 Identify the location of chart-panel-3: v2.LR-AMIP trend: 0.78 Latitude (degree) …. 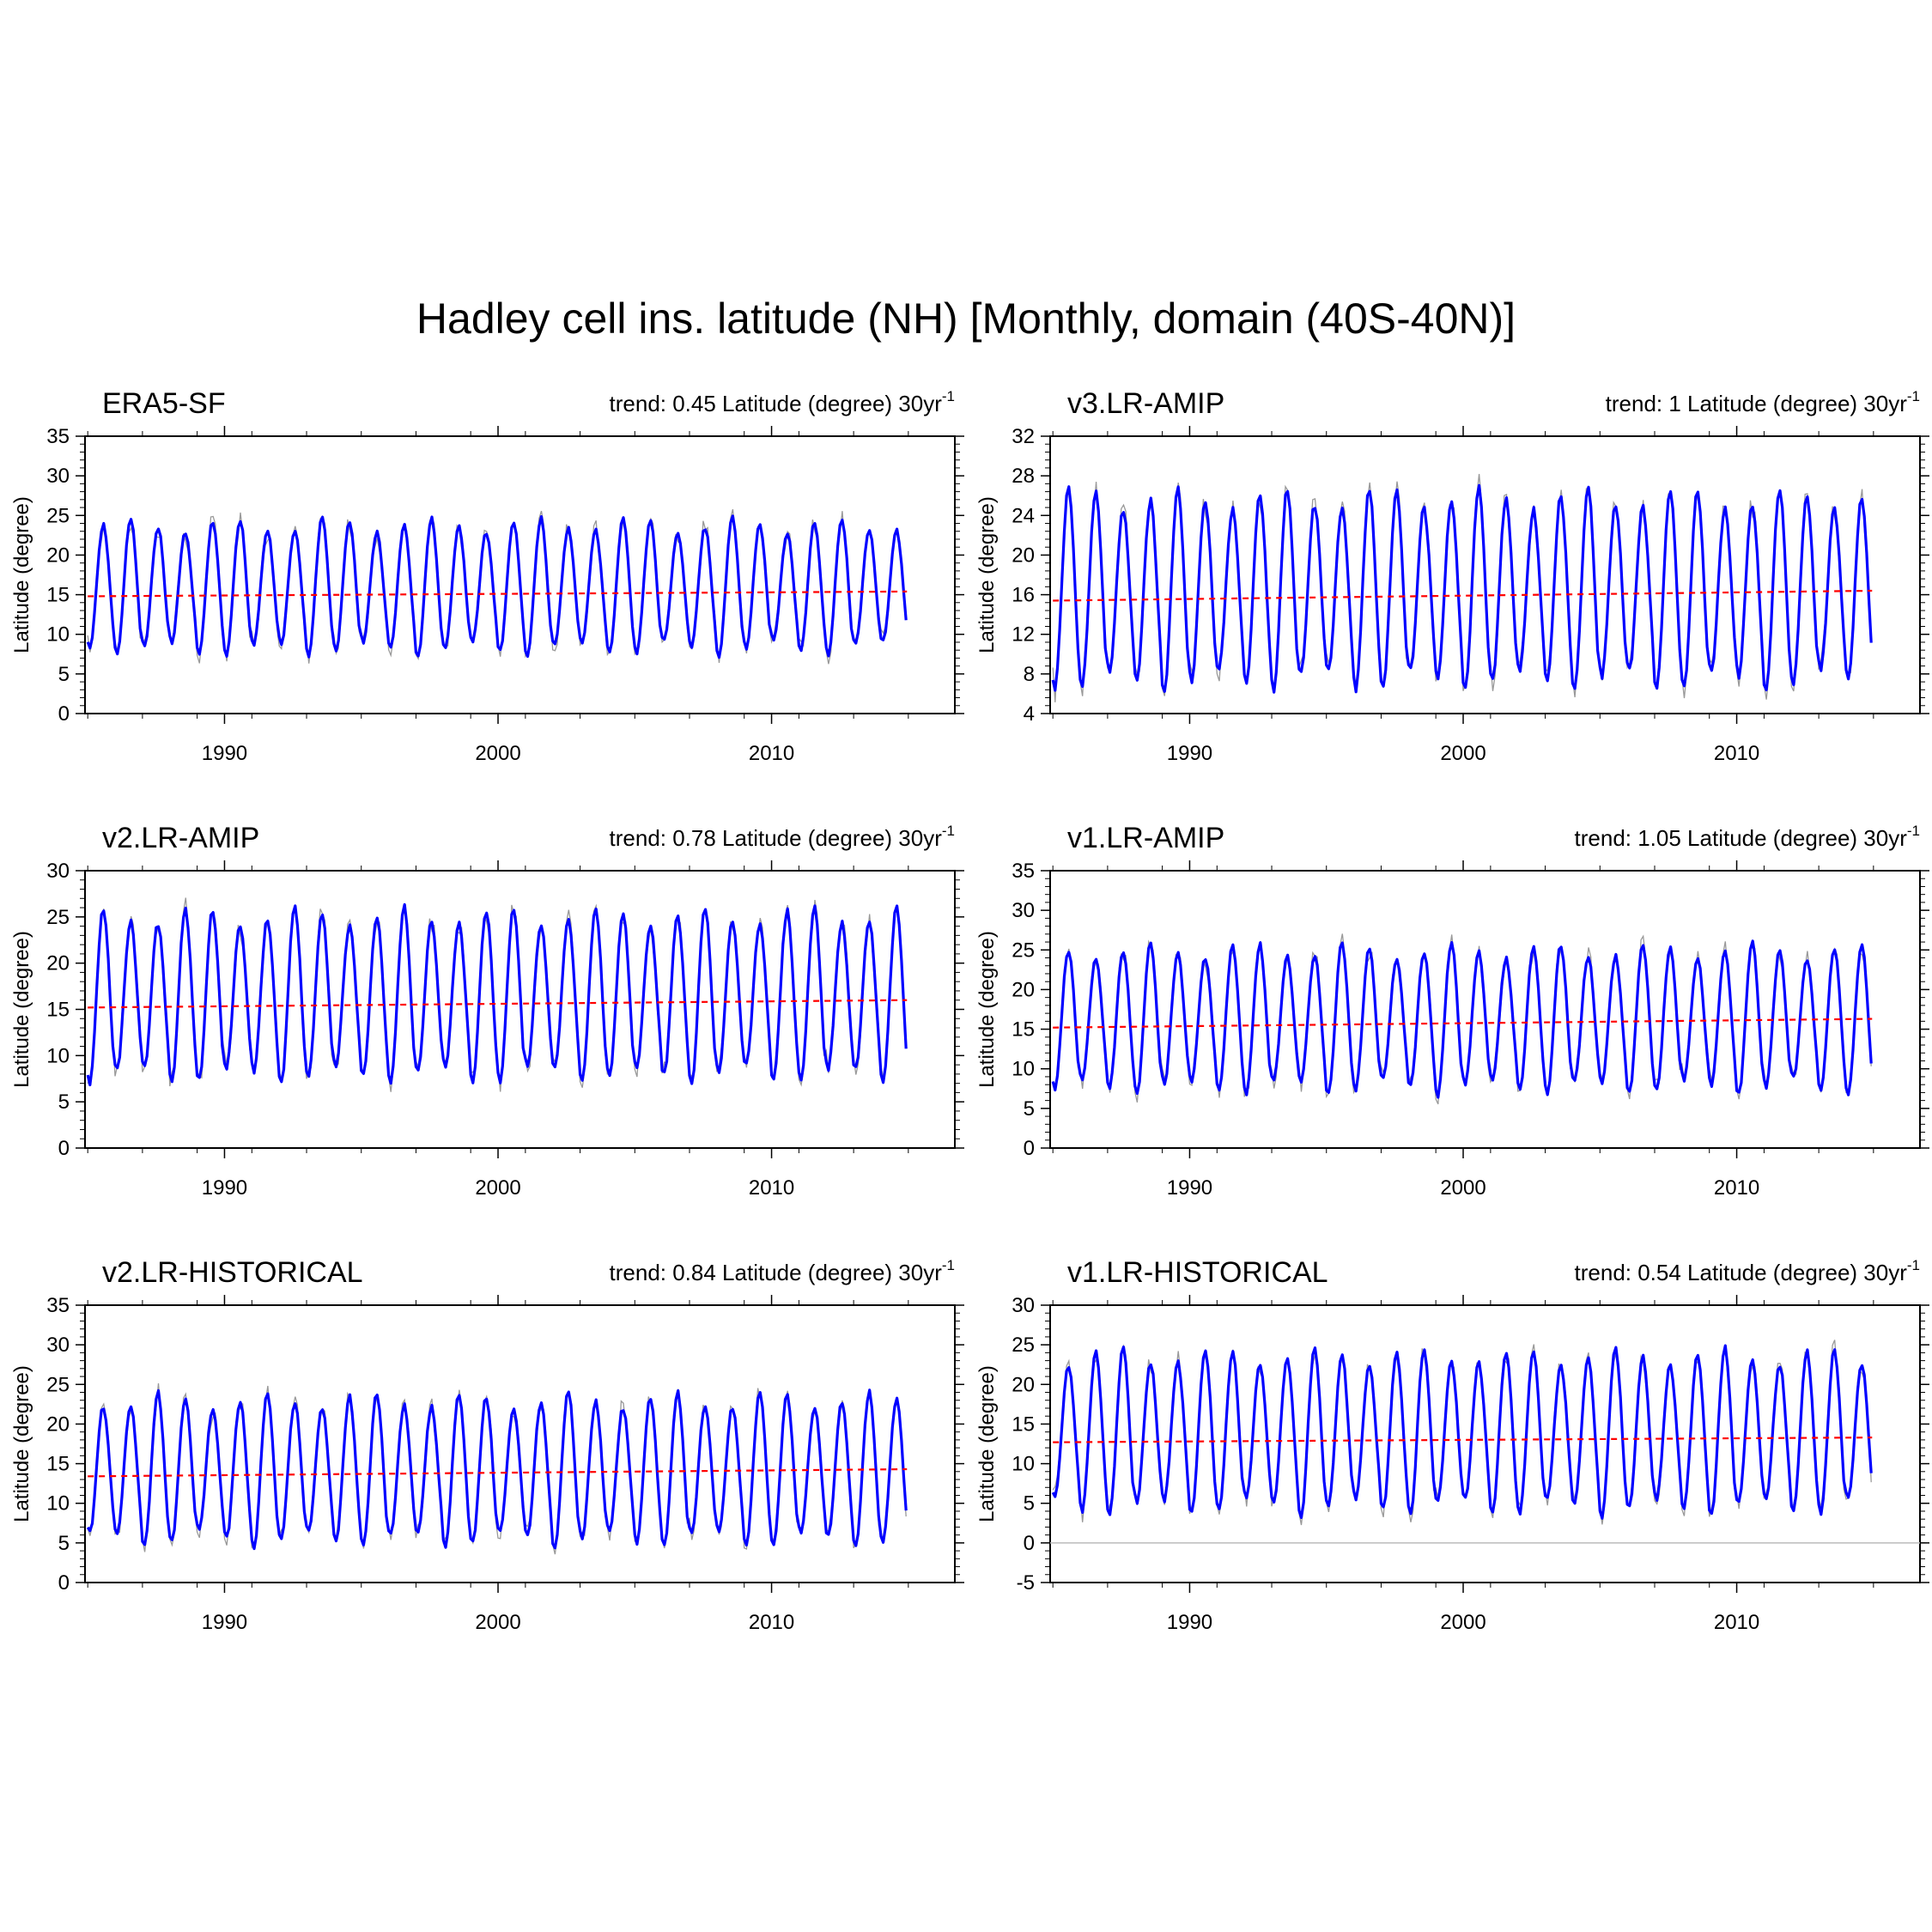
(487, 1011).